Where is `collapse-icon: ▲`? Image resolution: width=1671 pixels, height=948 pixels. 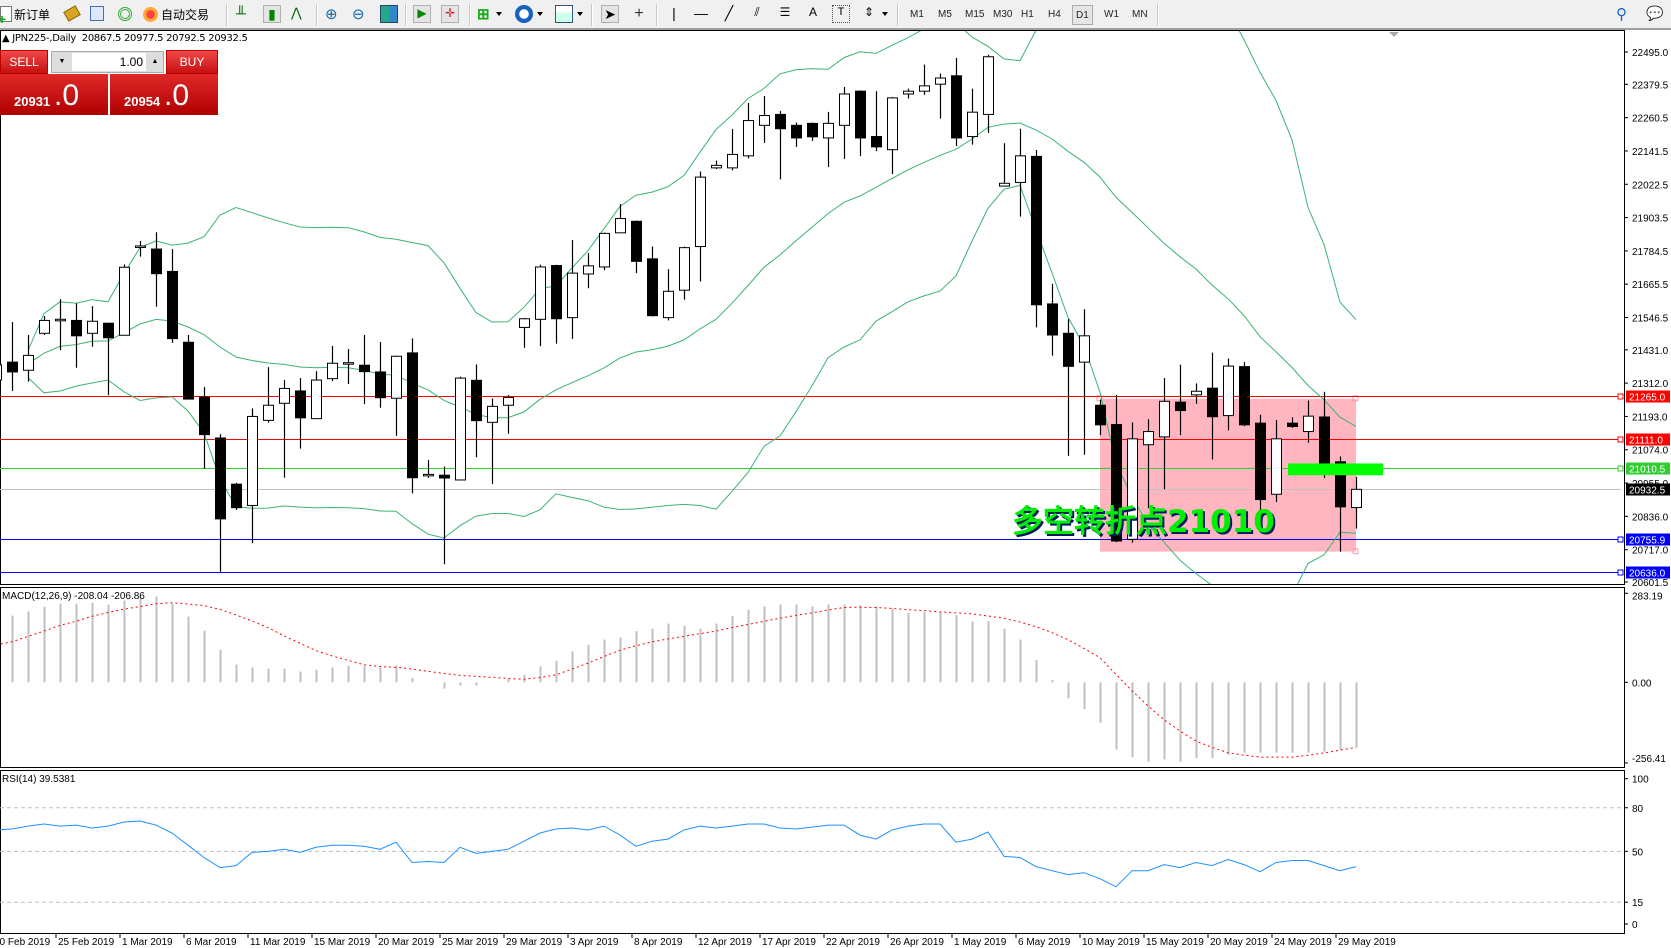
collapse-icon: ▲ is located at coordinates (6, 38).